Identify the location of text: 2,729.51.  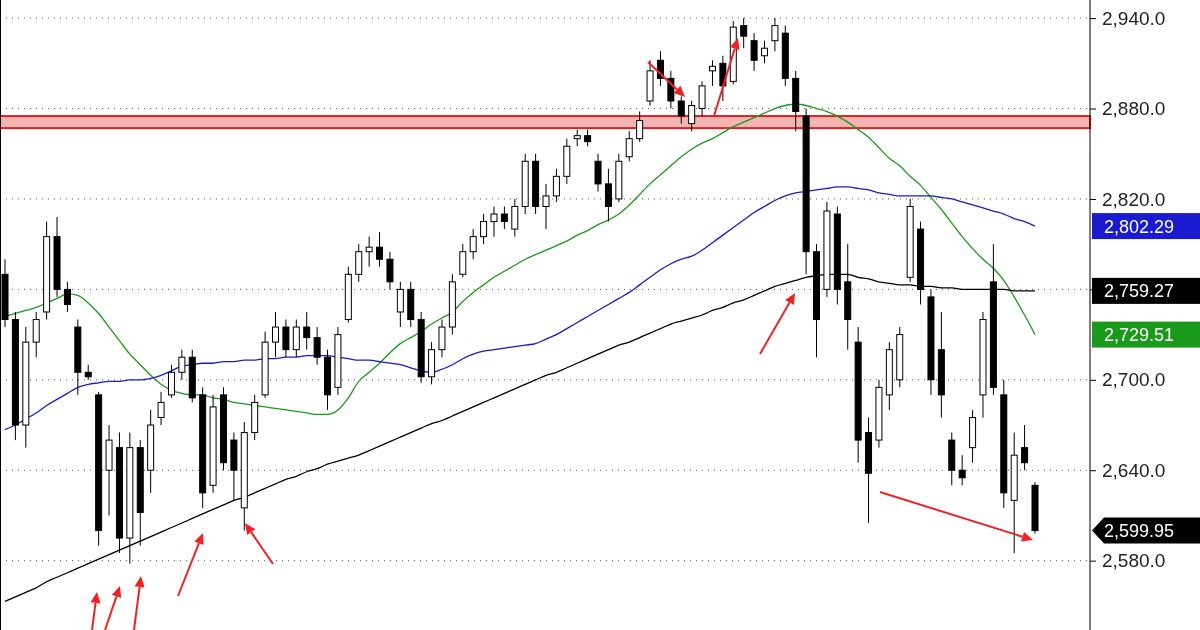
(1139, 335).